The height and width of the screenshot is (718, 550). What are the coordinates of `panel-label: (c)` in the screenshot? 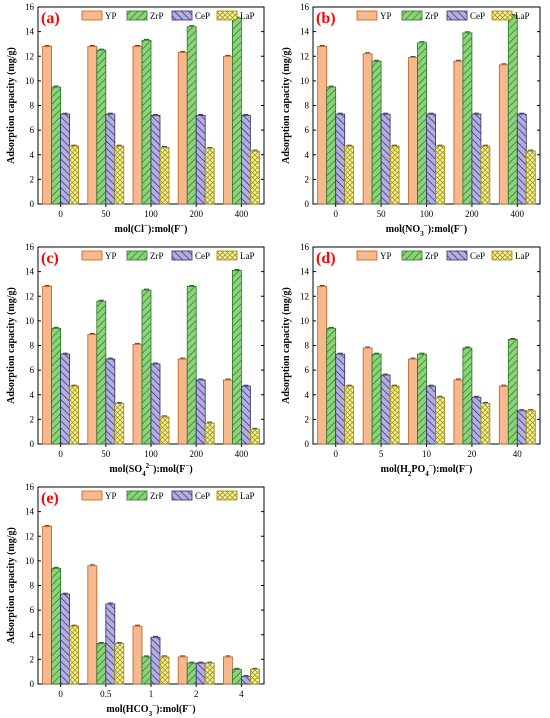 It's located at (50, 258).